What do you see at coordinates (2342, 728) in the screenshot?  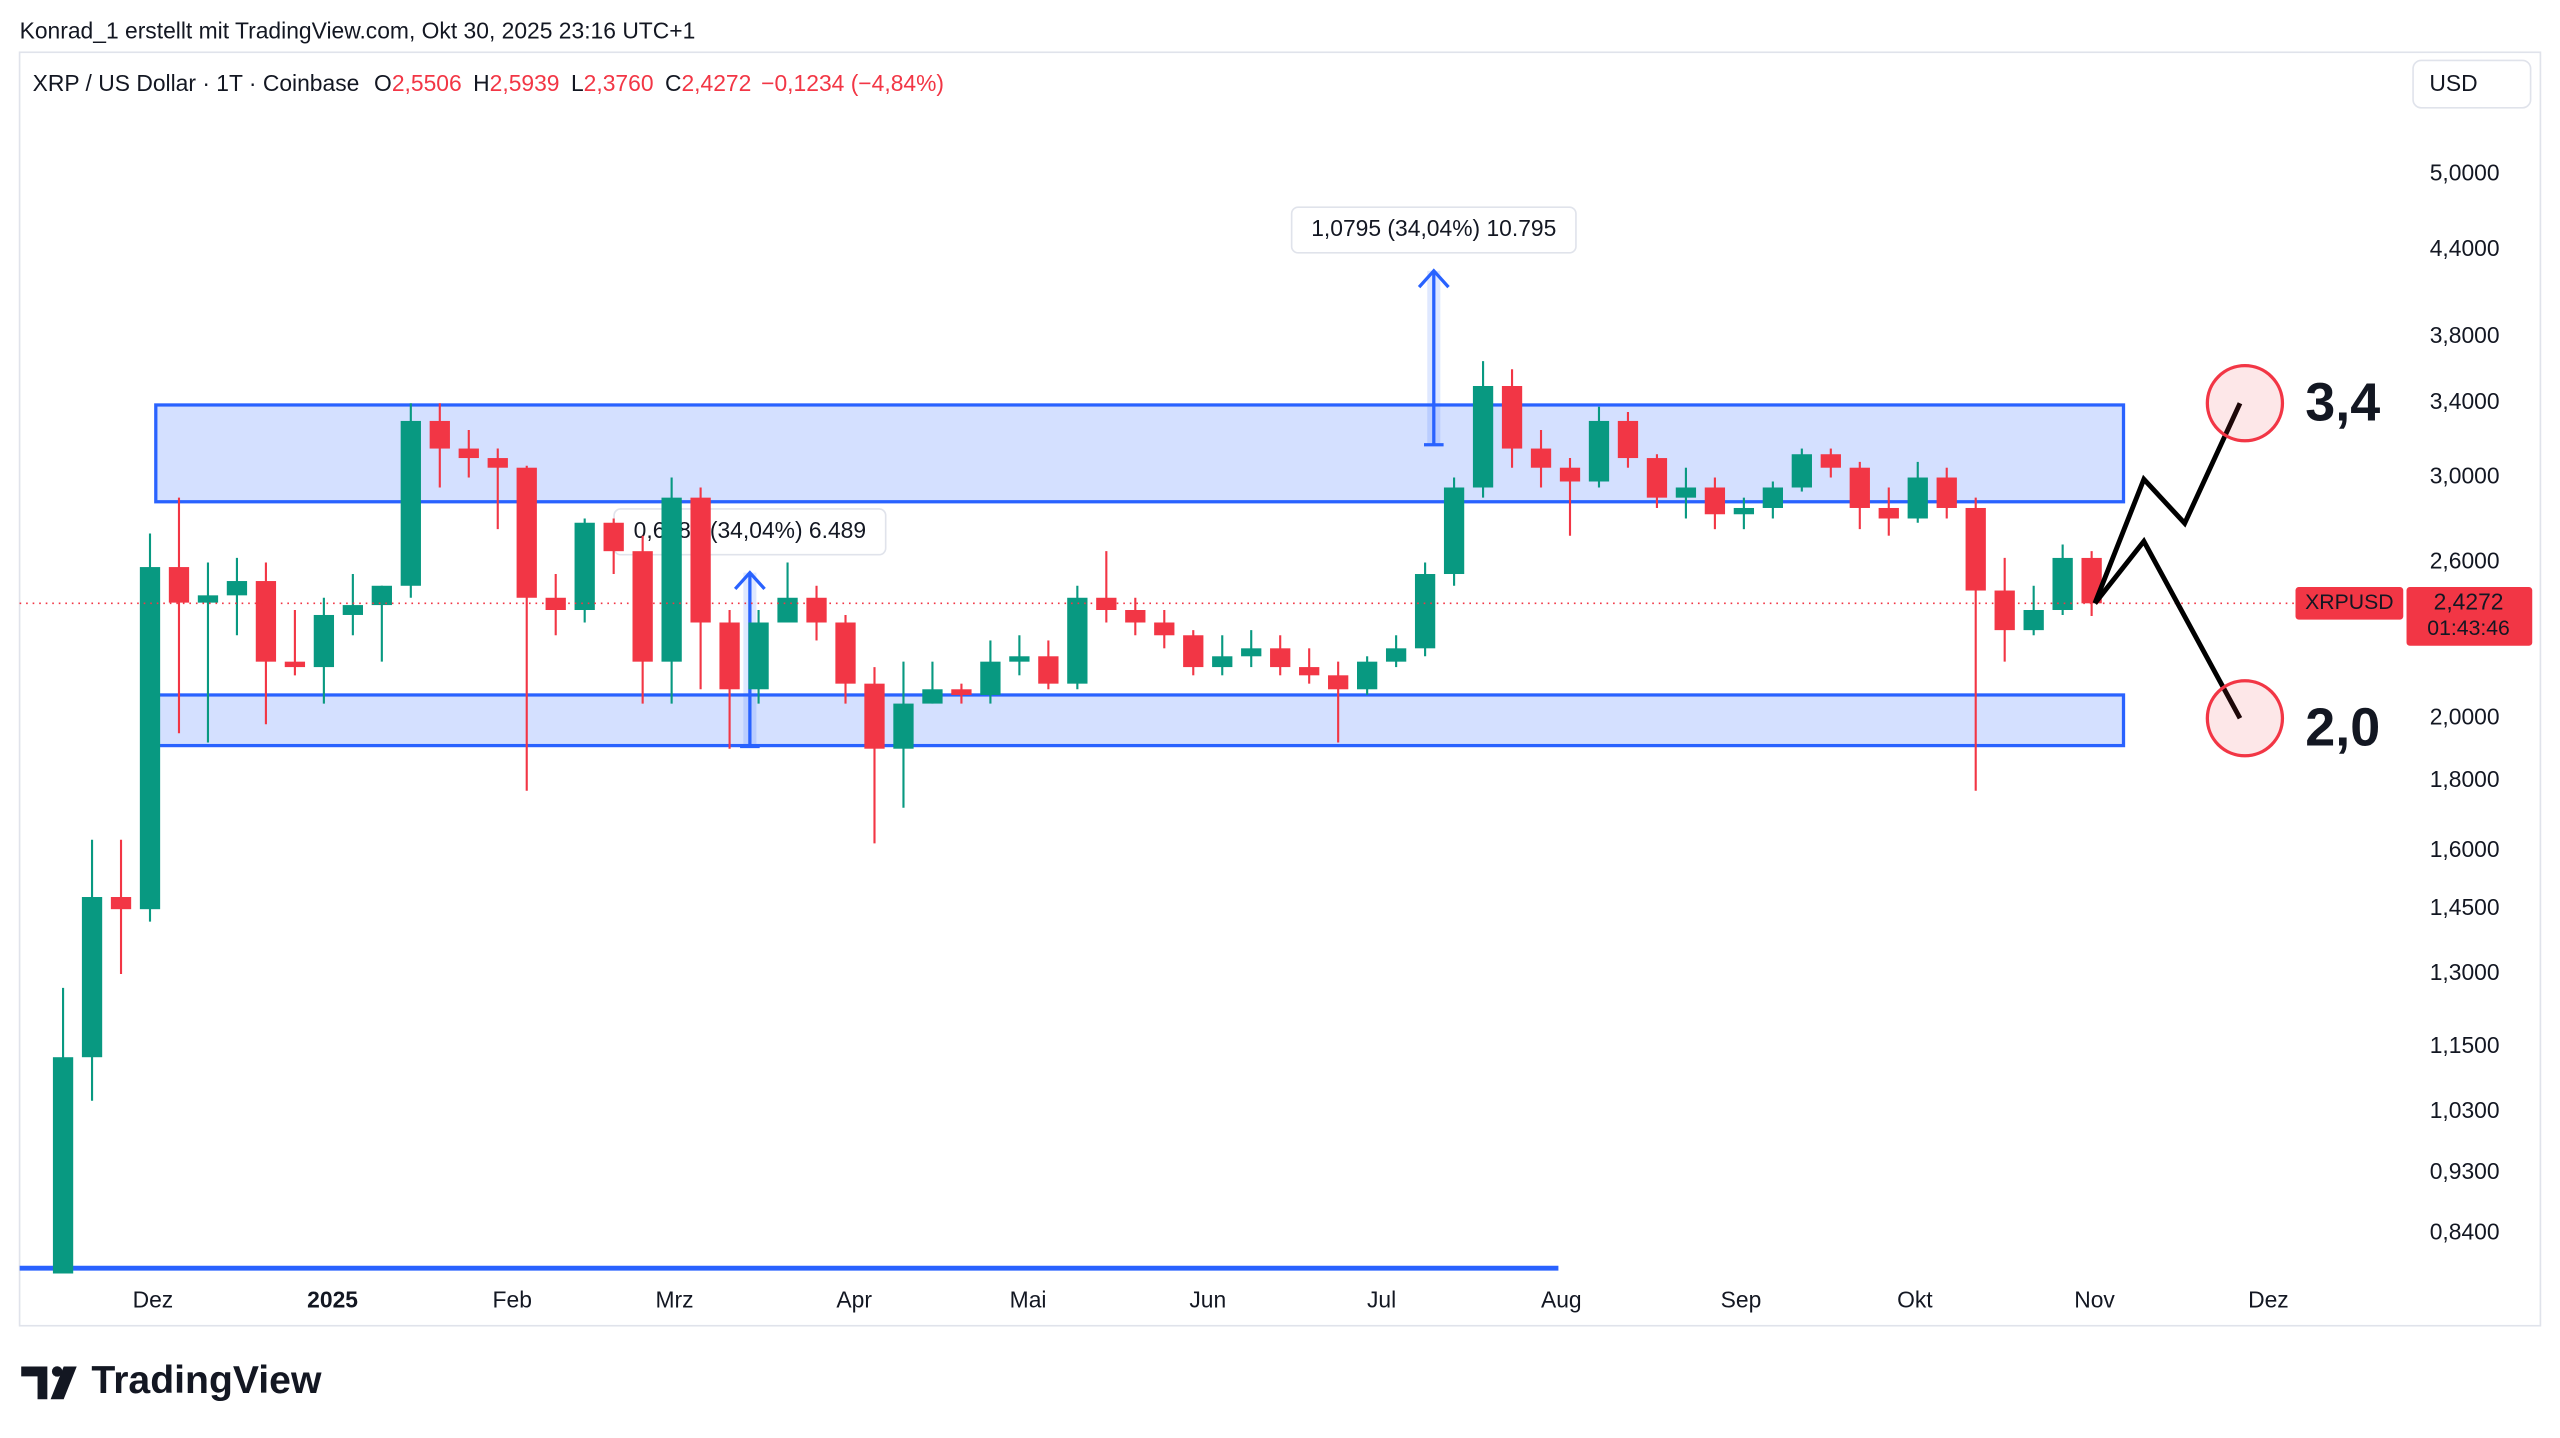 I see `target-label: 2,0` at bounding box center [2342, 728].